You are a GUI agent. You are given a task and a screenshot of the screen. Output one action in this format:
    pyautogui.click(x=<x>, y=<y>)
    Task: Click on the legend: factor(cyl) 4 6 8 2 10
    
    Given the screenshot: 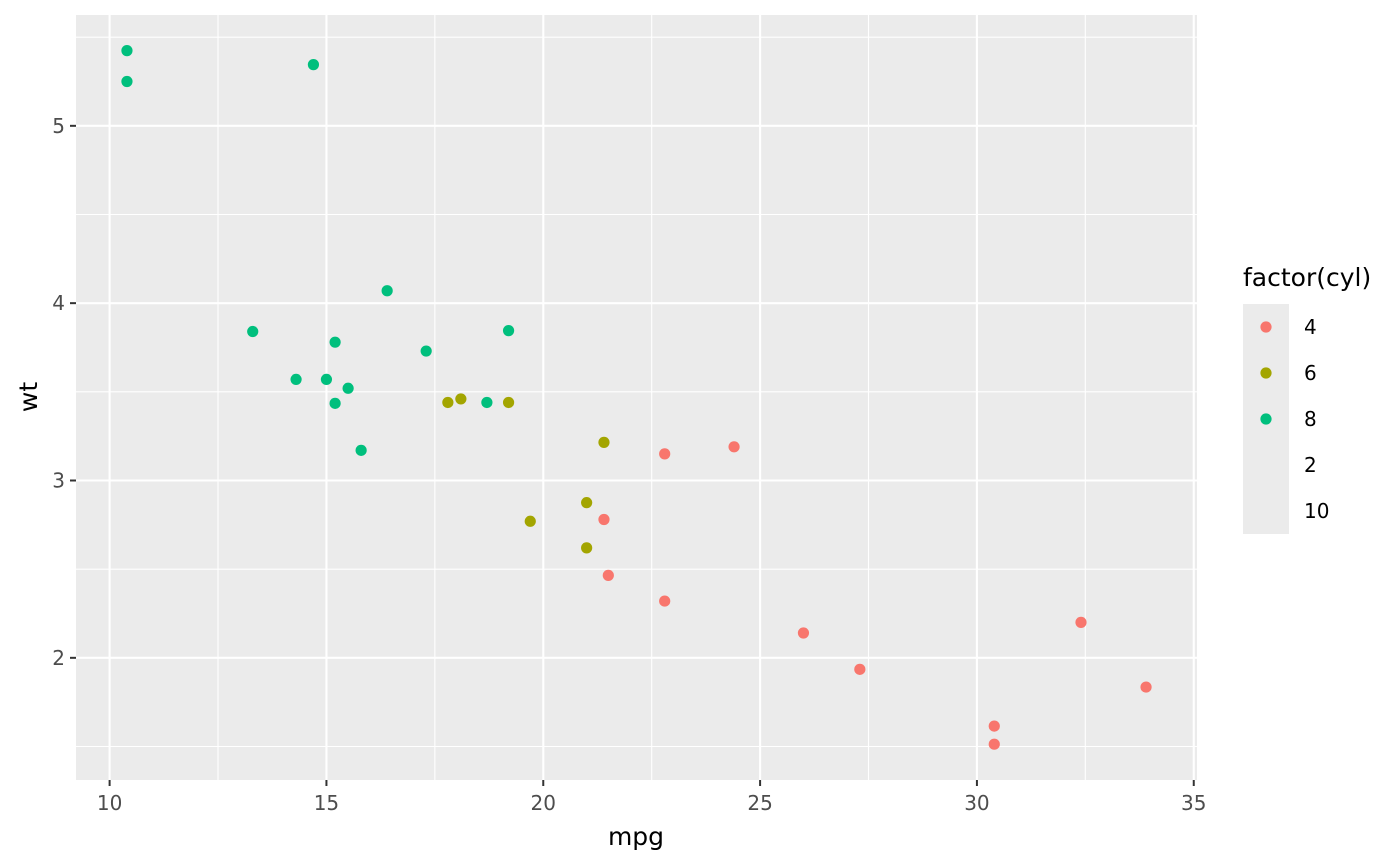 What is the action you would take?
    pyautogui.click(x=1307, y=398)
    